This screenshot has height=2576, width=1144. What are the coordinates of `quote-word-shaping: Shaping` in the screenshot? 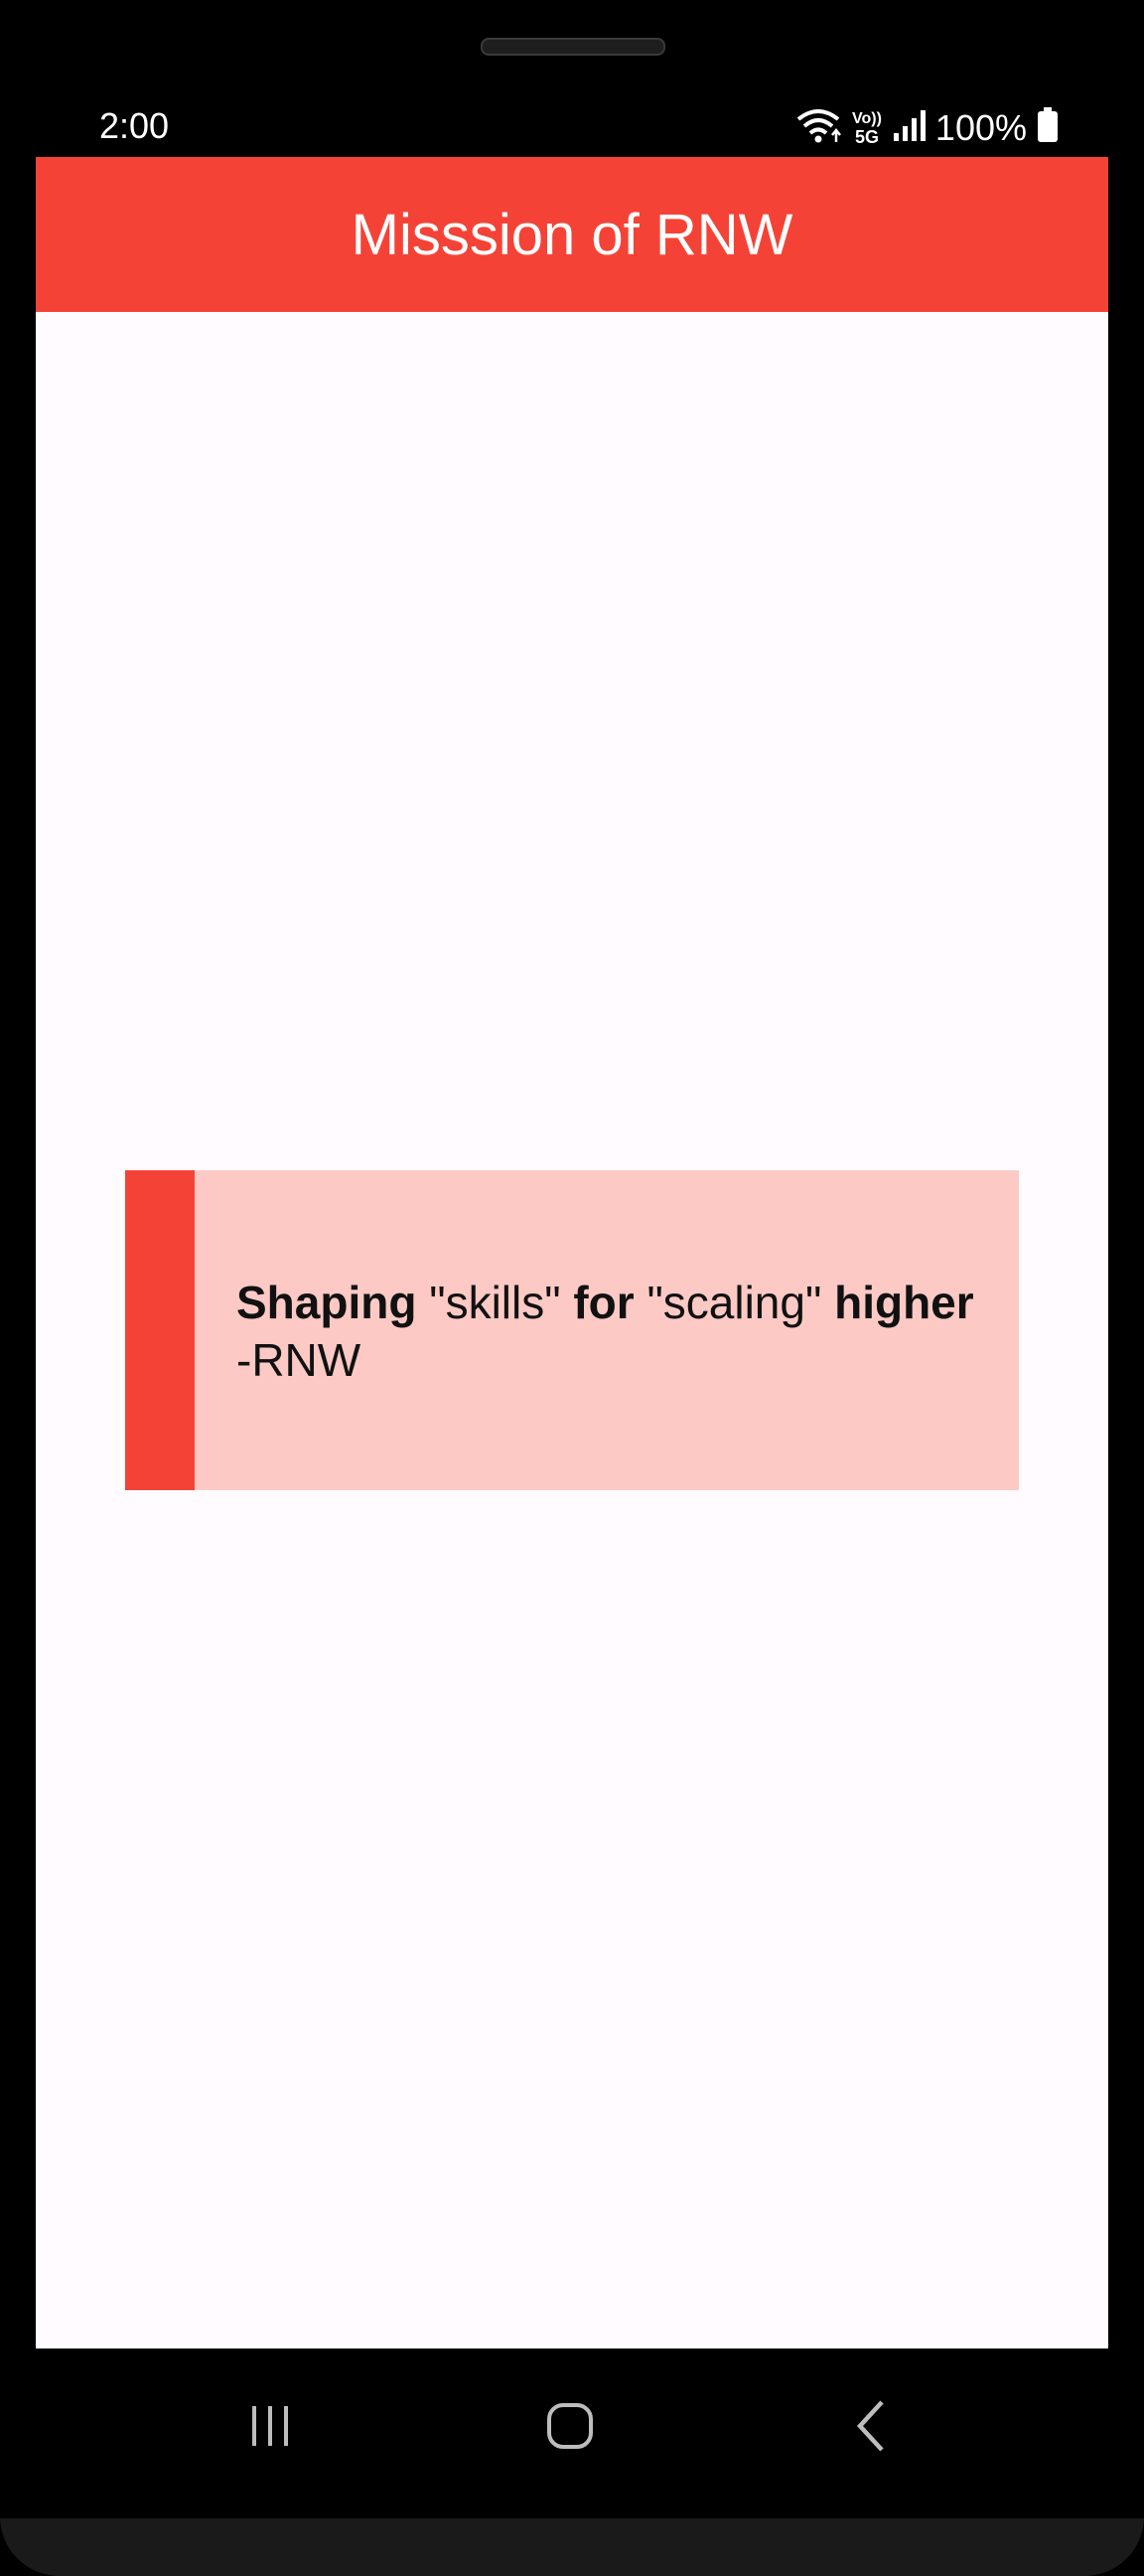 It's located at (326, 1302).